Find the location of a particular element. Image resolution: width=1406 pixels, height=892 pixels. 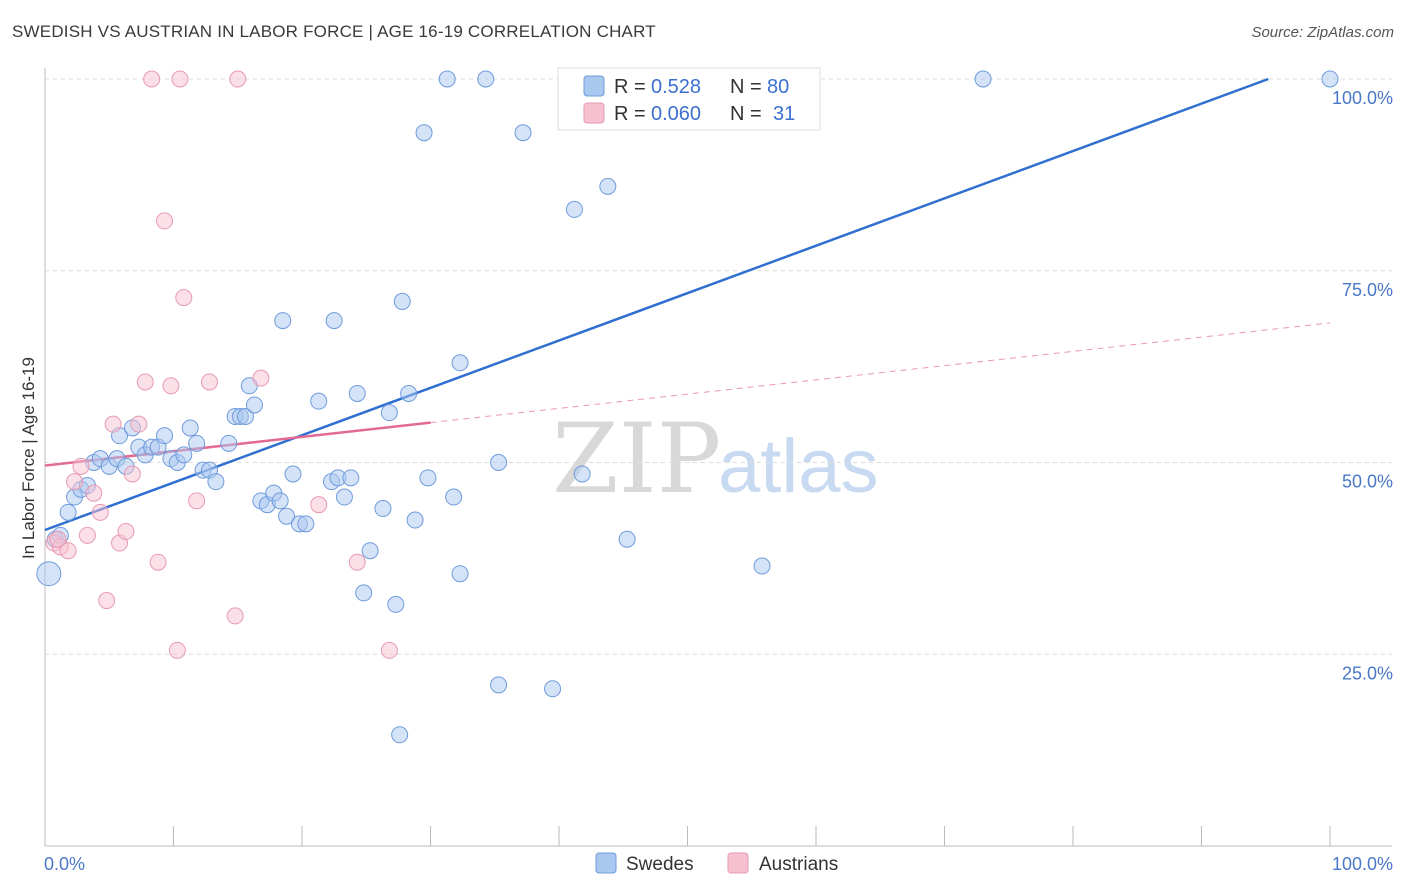

y-tick-label-100: 100.0% is located at coordinates (1362, 98).